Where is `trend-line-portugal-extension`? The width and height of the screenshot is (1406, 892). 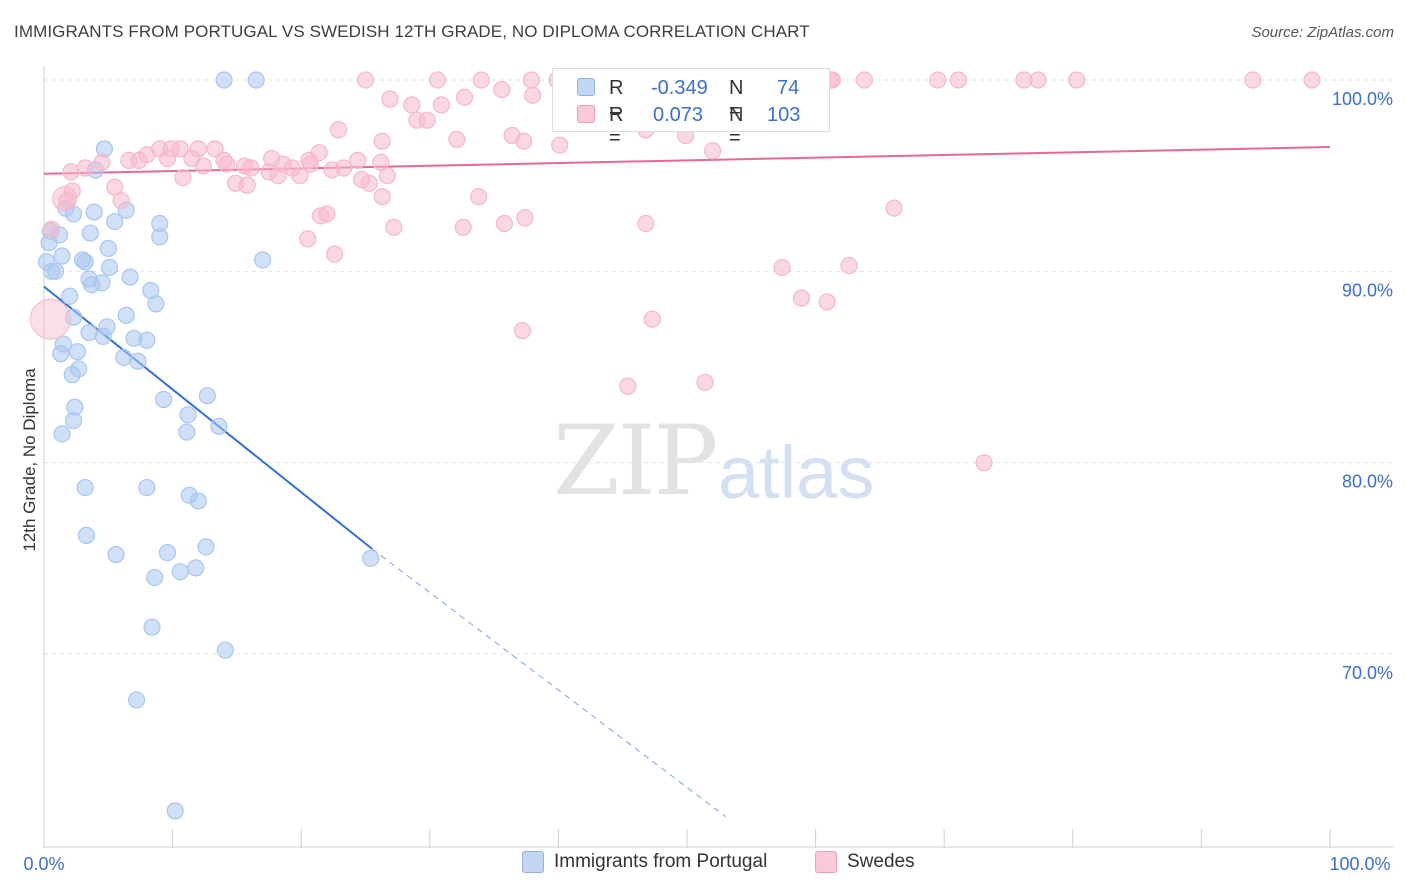 trend-line-portugal-extension is located at coordinates (548, 683).